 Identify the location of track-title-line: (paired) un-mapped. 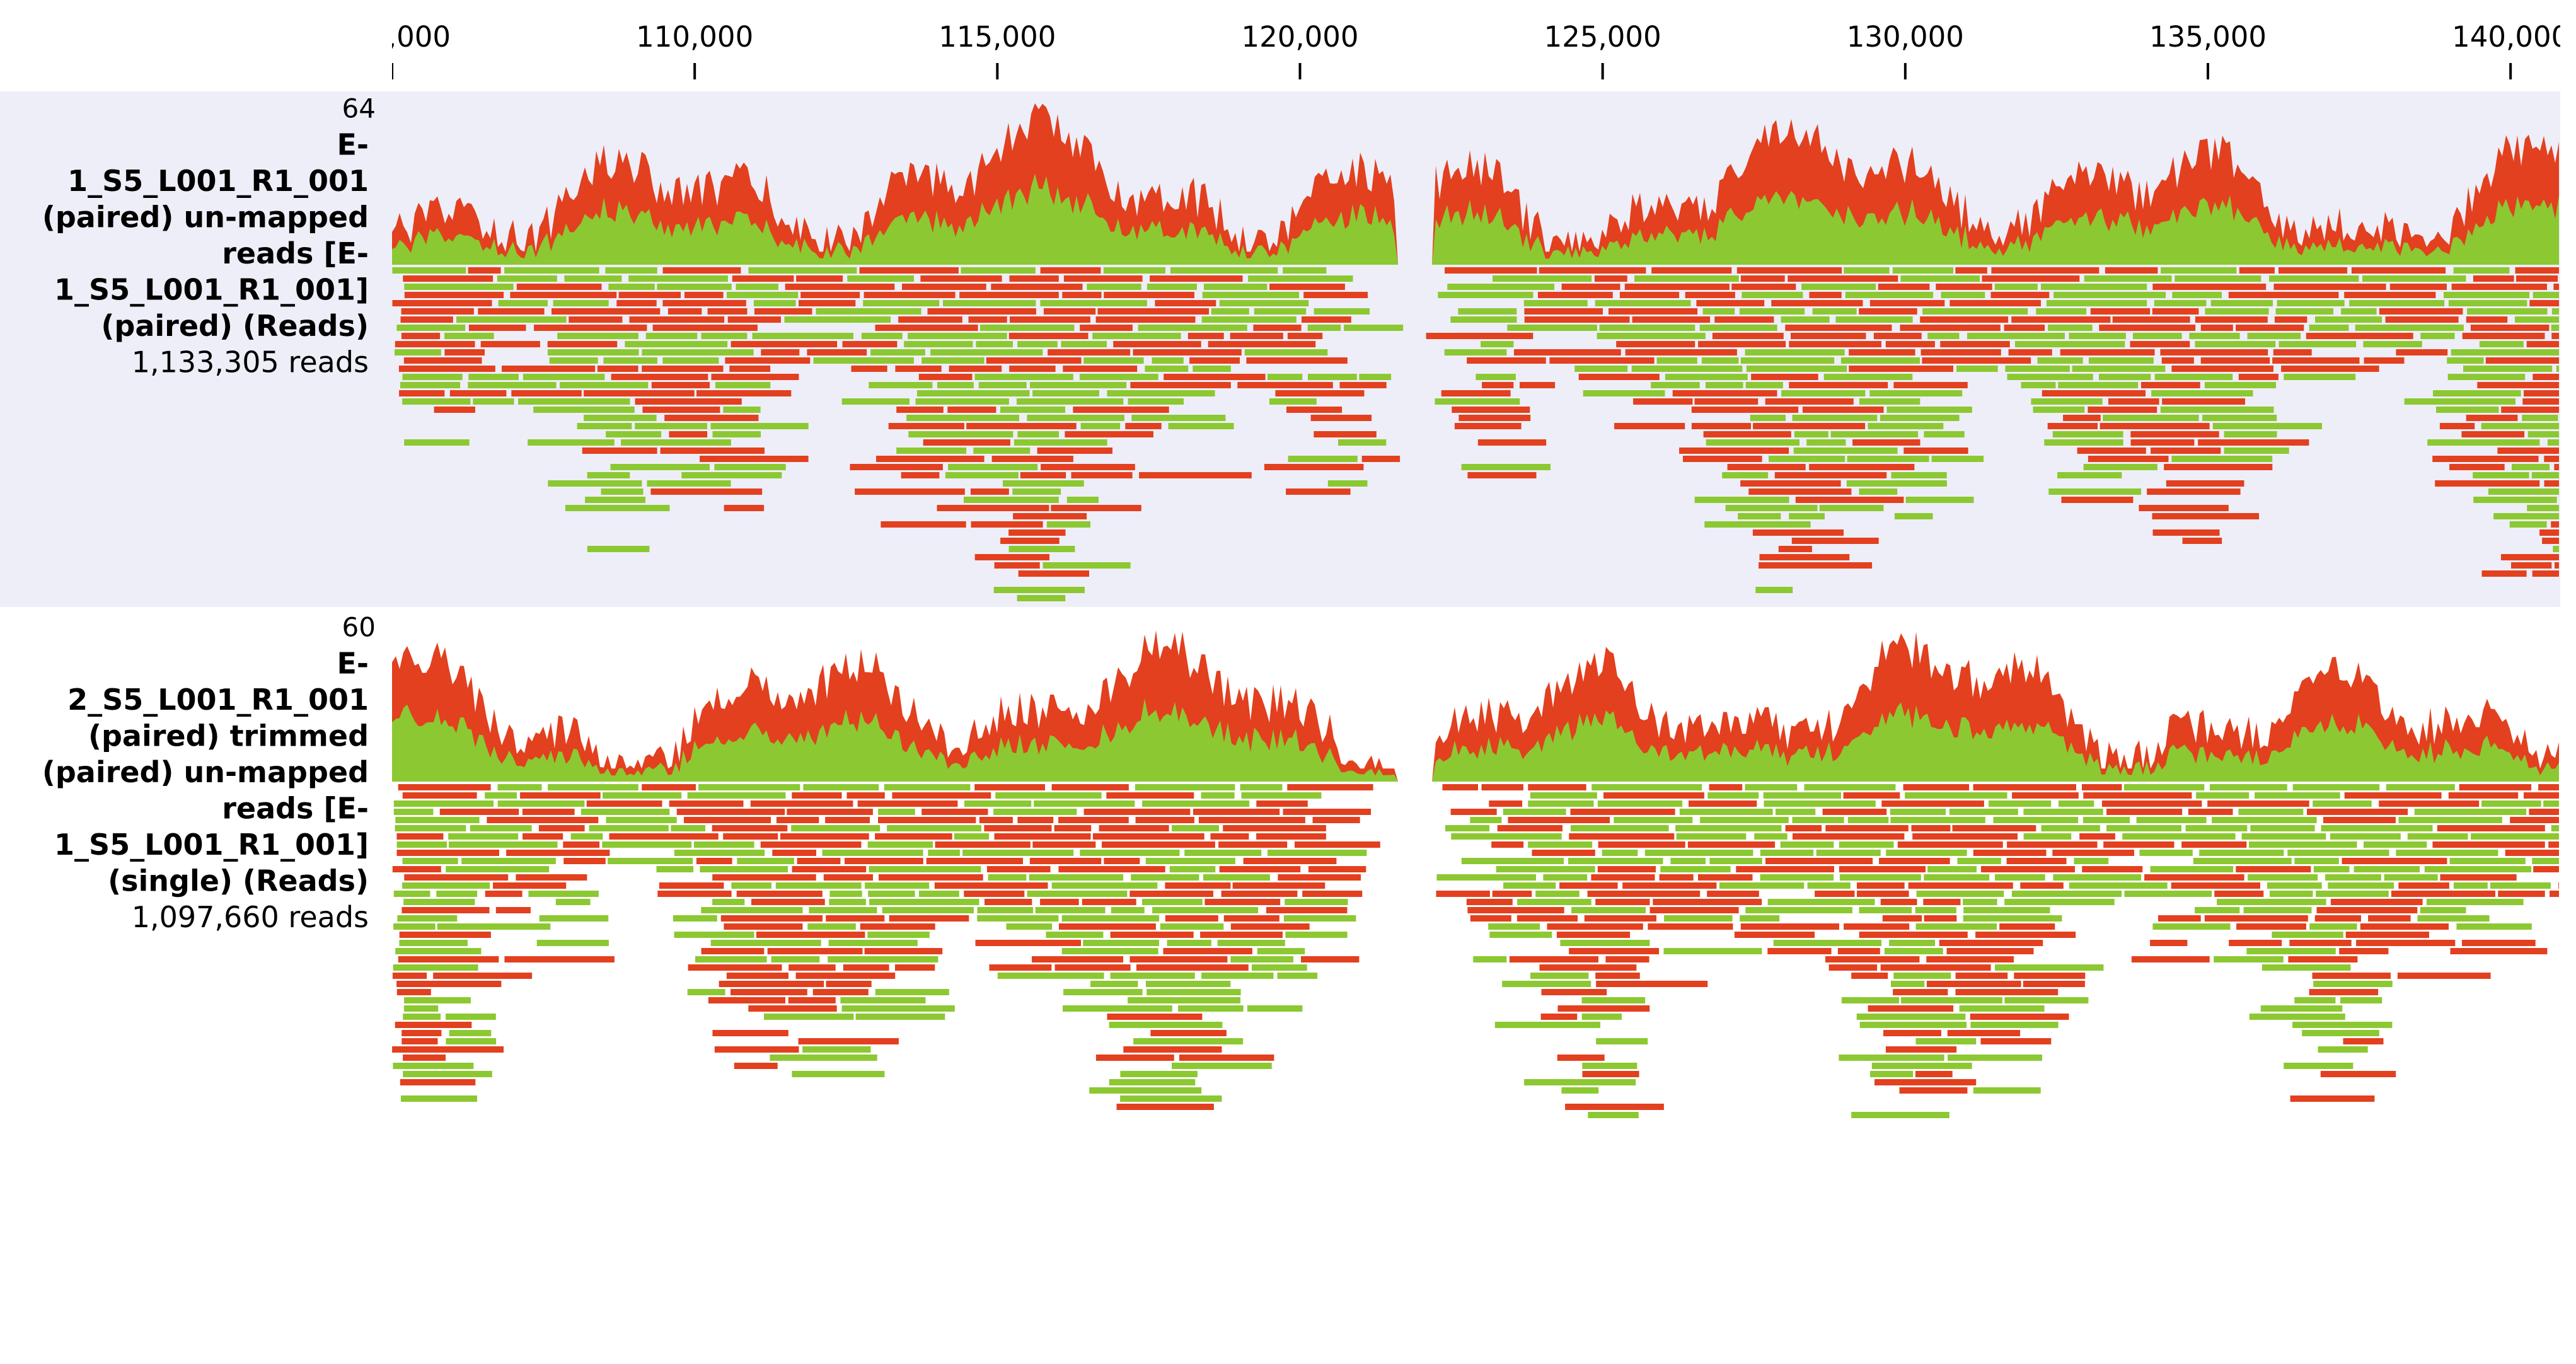
(206, 217).